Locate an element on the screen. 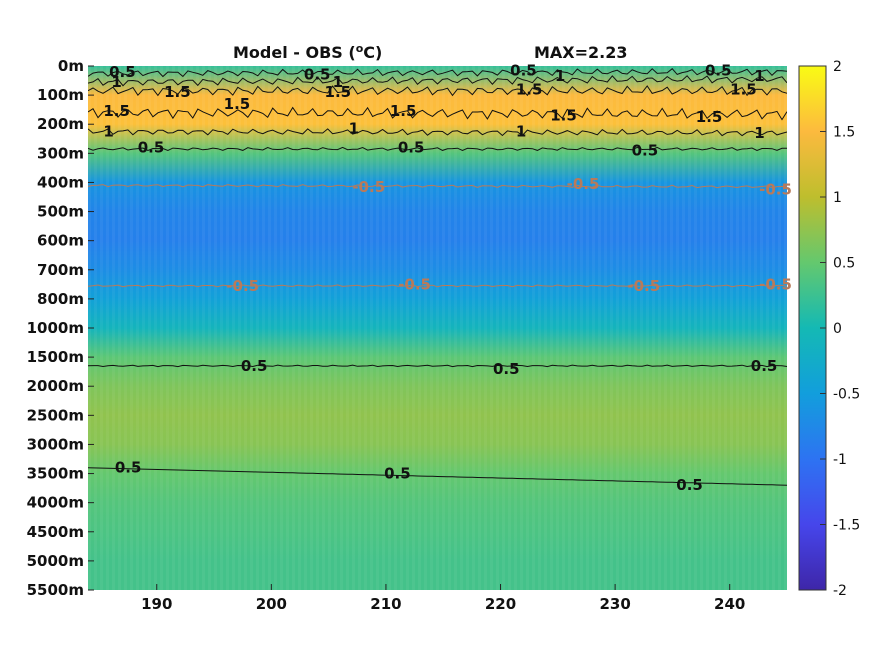  max-value-label: MAX=2.23 is located at coordinates (581, 52).